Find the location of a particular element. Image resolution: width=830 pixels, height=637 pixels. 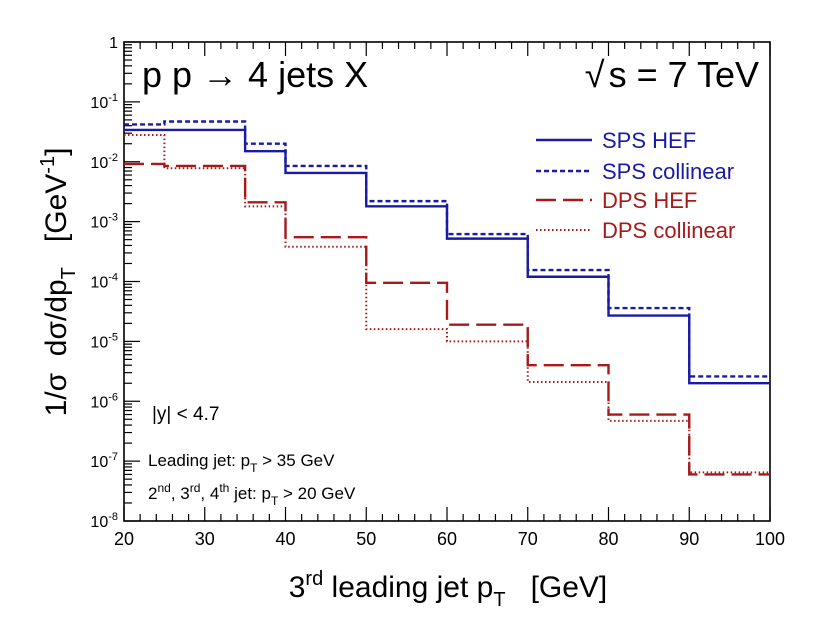

process-arrow: → is located at coordinates (220, 74).